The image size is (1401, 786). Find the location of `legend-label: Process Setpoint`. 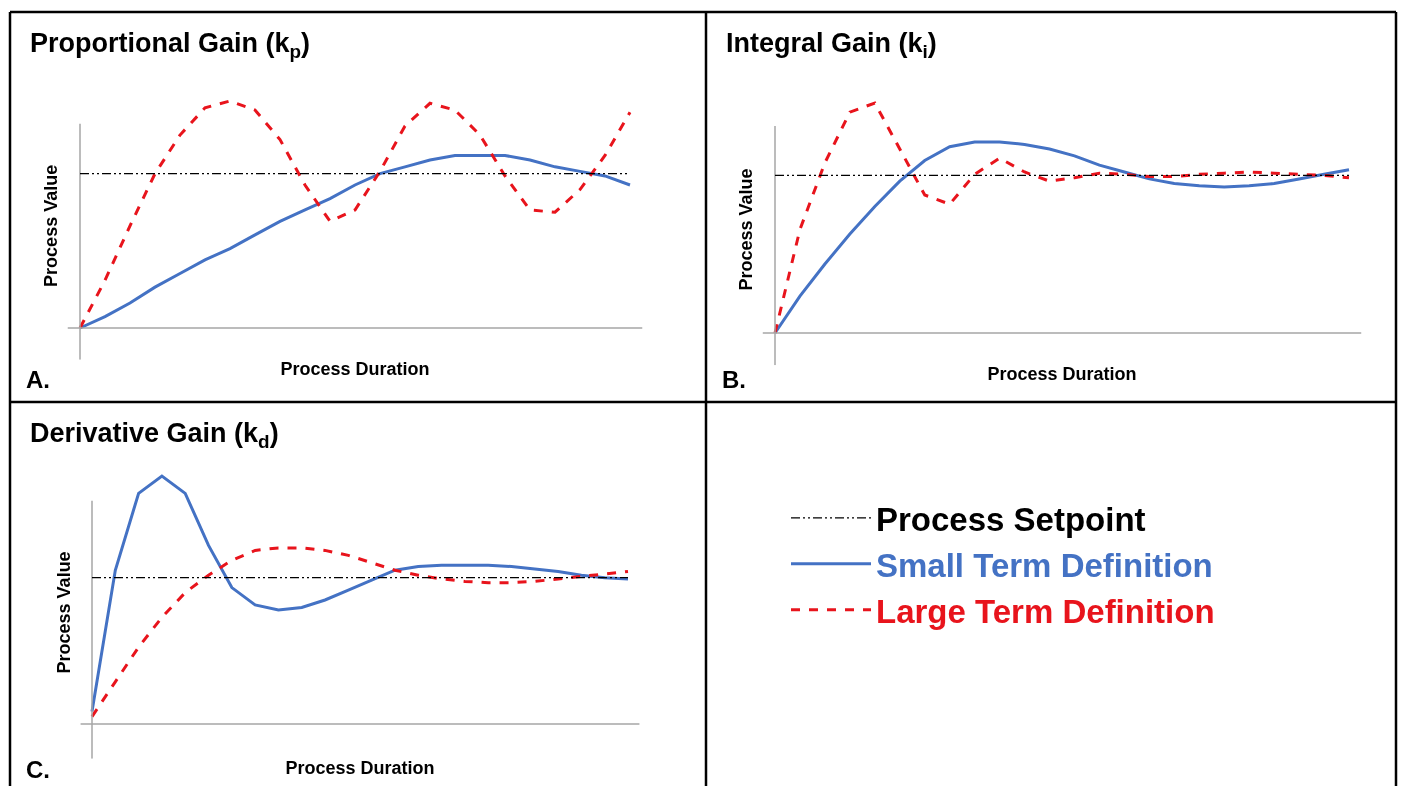

legend-label: Process Setpoint is located at coordinates (1011, 519).